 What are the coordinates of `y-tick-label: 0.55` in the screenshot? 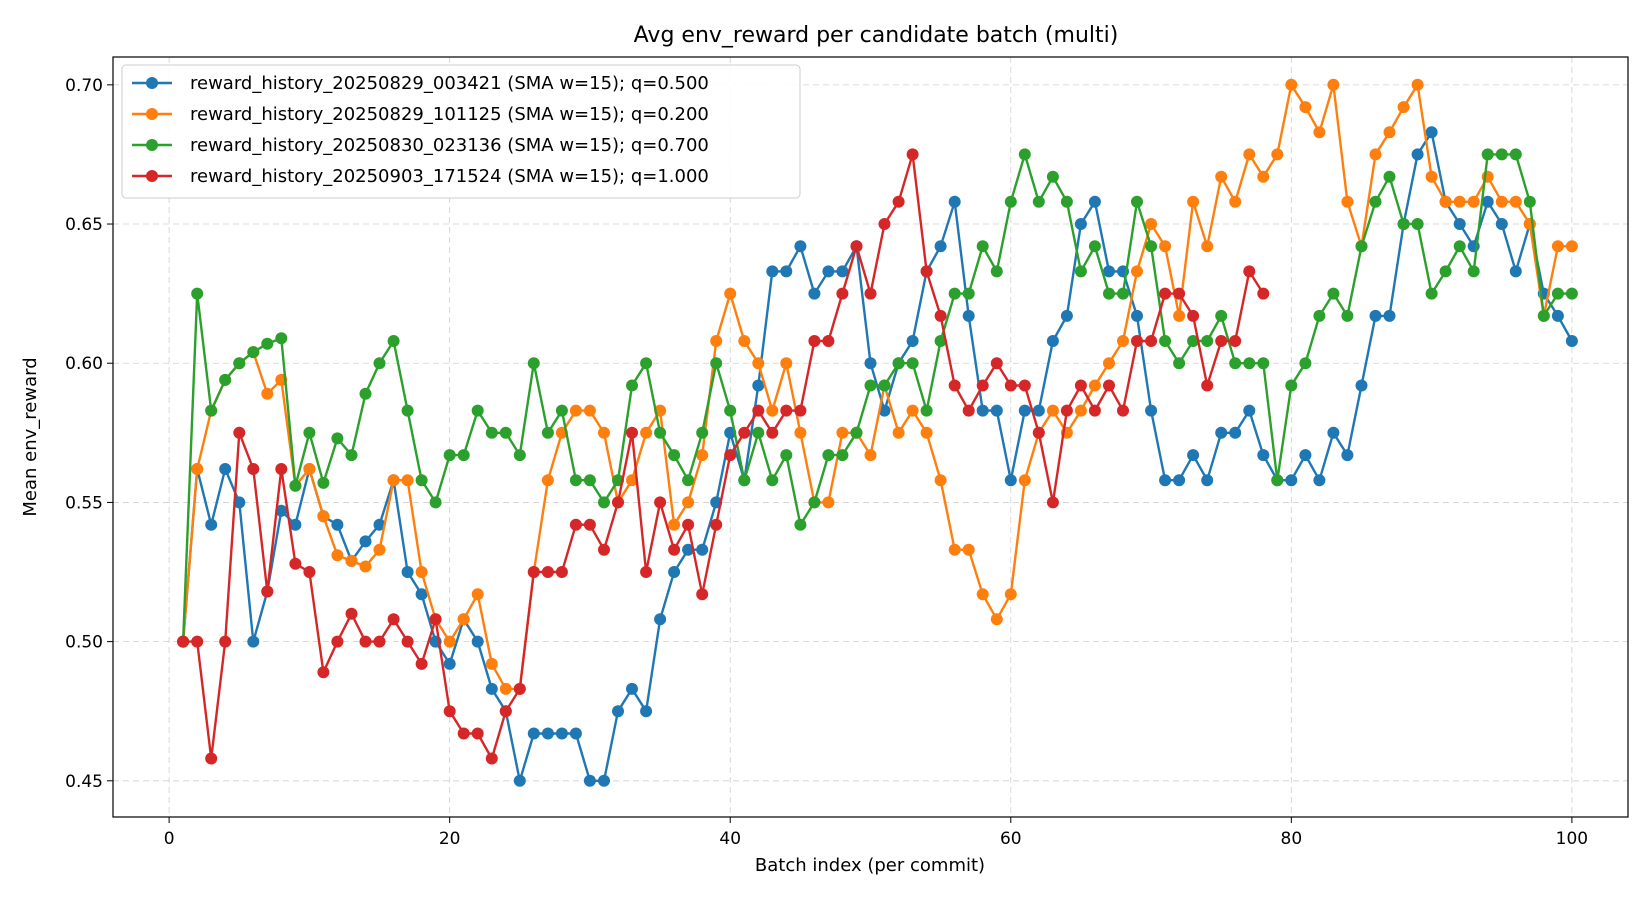 It's located at (84, 503).